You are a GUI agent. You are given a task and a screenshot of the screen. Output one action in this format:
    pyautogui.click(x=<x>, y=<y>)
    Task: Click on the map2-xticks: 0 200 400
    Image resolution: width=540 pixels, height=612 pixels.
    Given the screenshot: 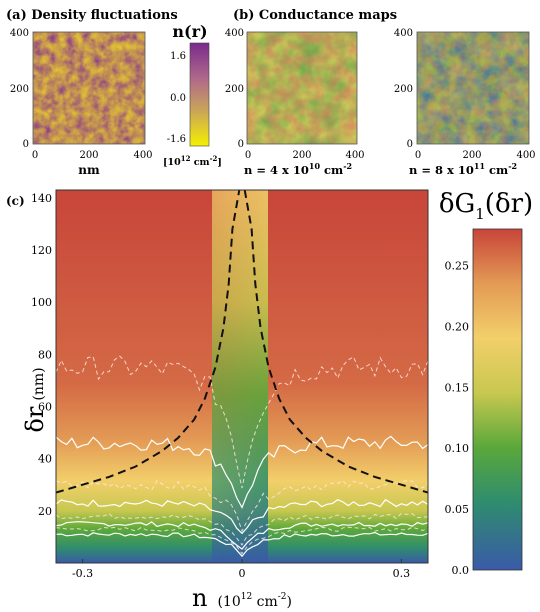 What is the action you would take?
    pyautogui.click(x=475, y=155)
    